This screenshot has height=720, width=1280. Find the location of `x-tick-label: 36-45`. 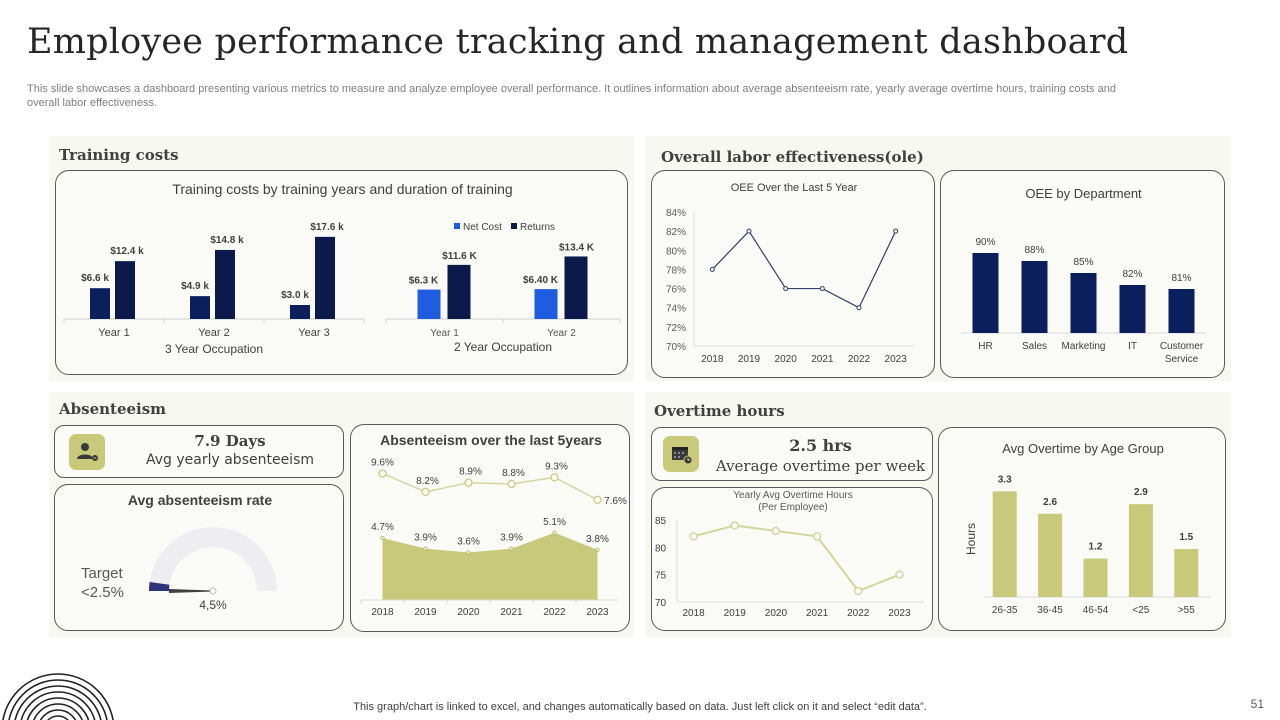

x-tick-label: 36-45 is located at coordinates (1050, 610).